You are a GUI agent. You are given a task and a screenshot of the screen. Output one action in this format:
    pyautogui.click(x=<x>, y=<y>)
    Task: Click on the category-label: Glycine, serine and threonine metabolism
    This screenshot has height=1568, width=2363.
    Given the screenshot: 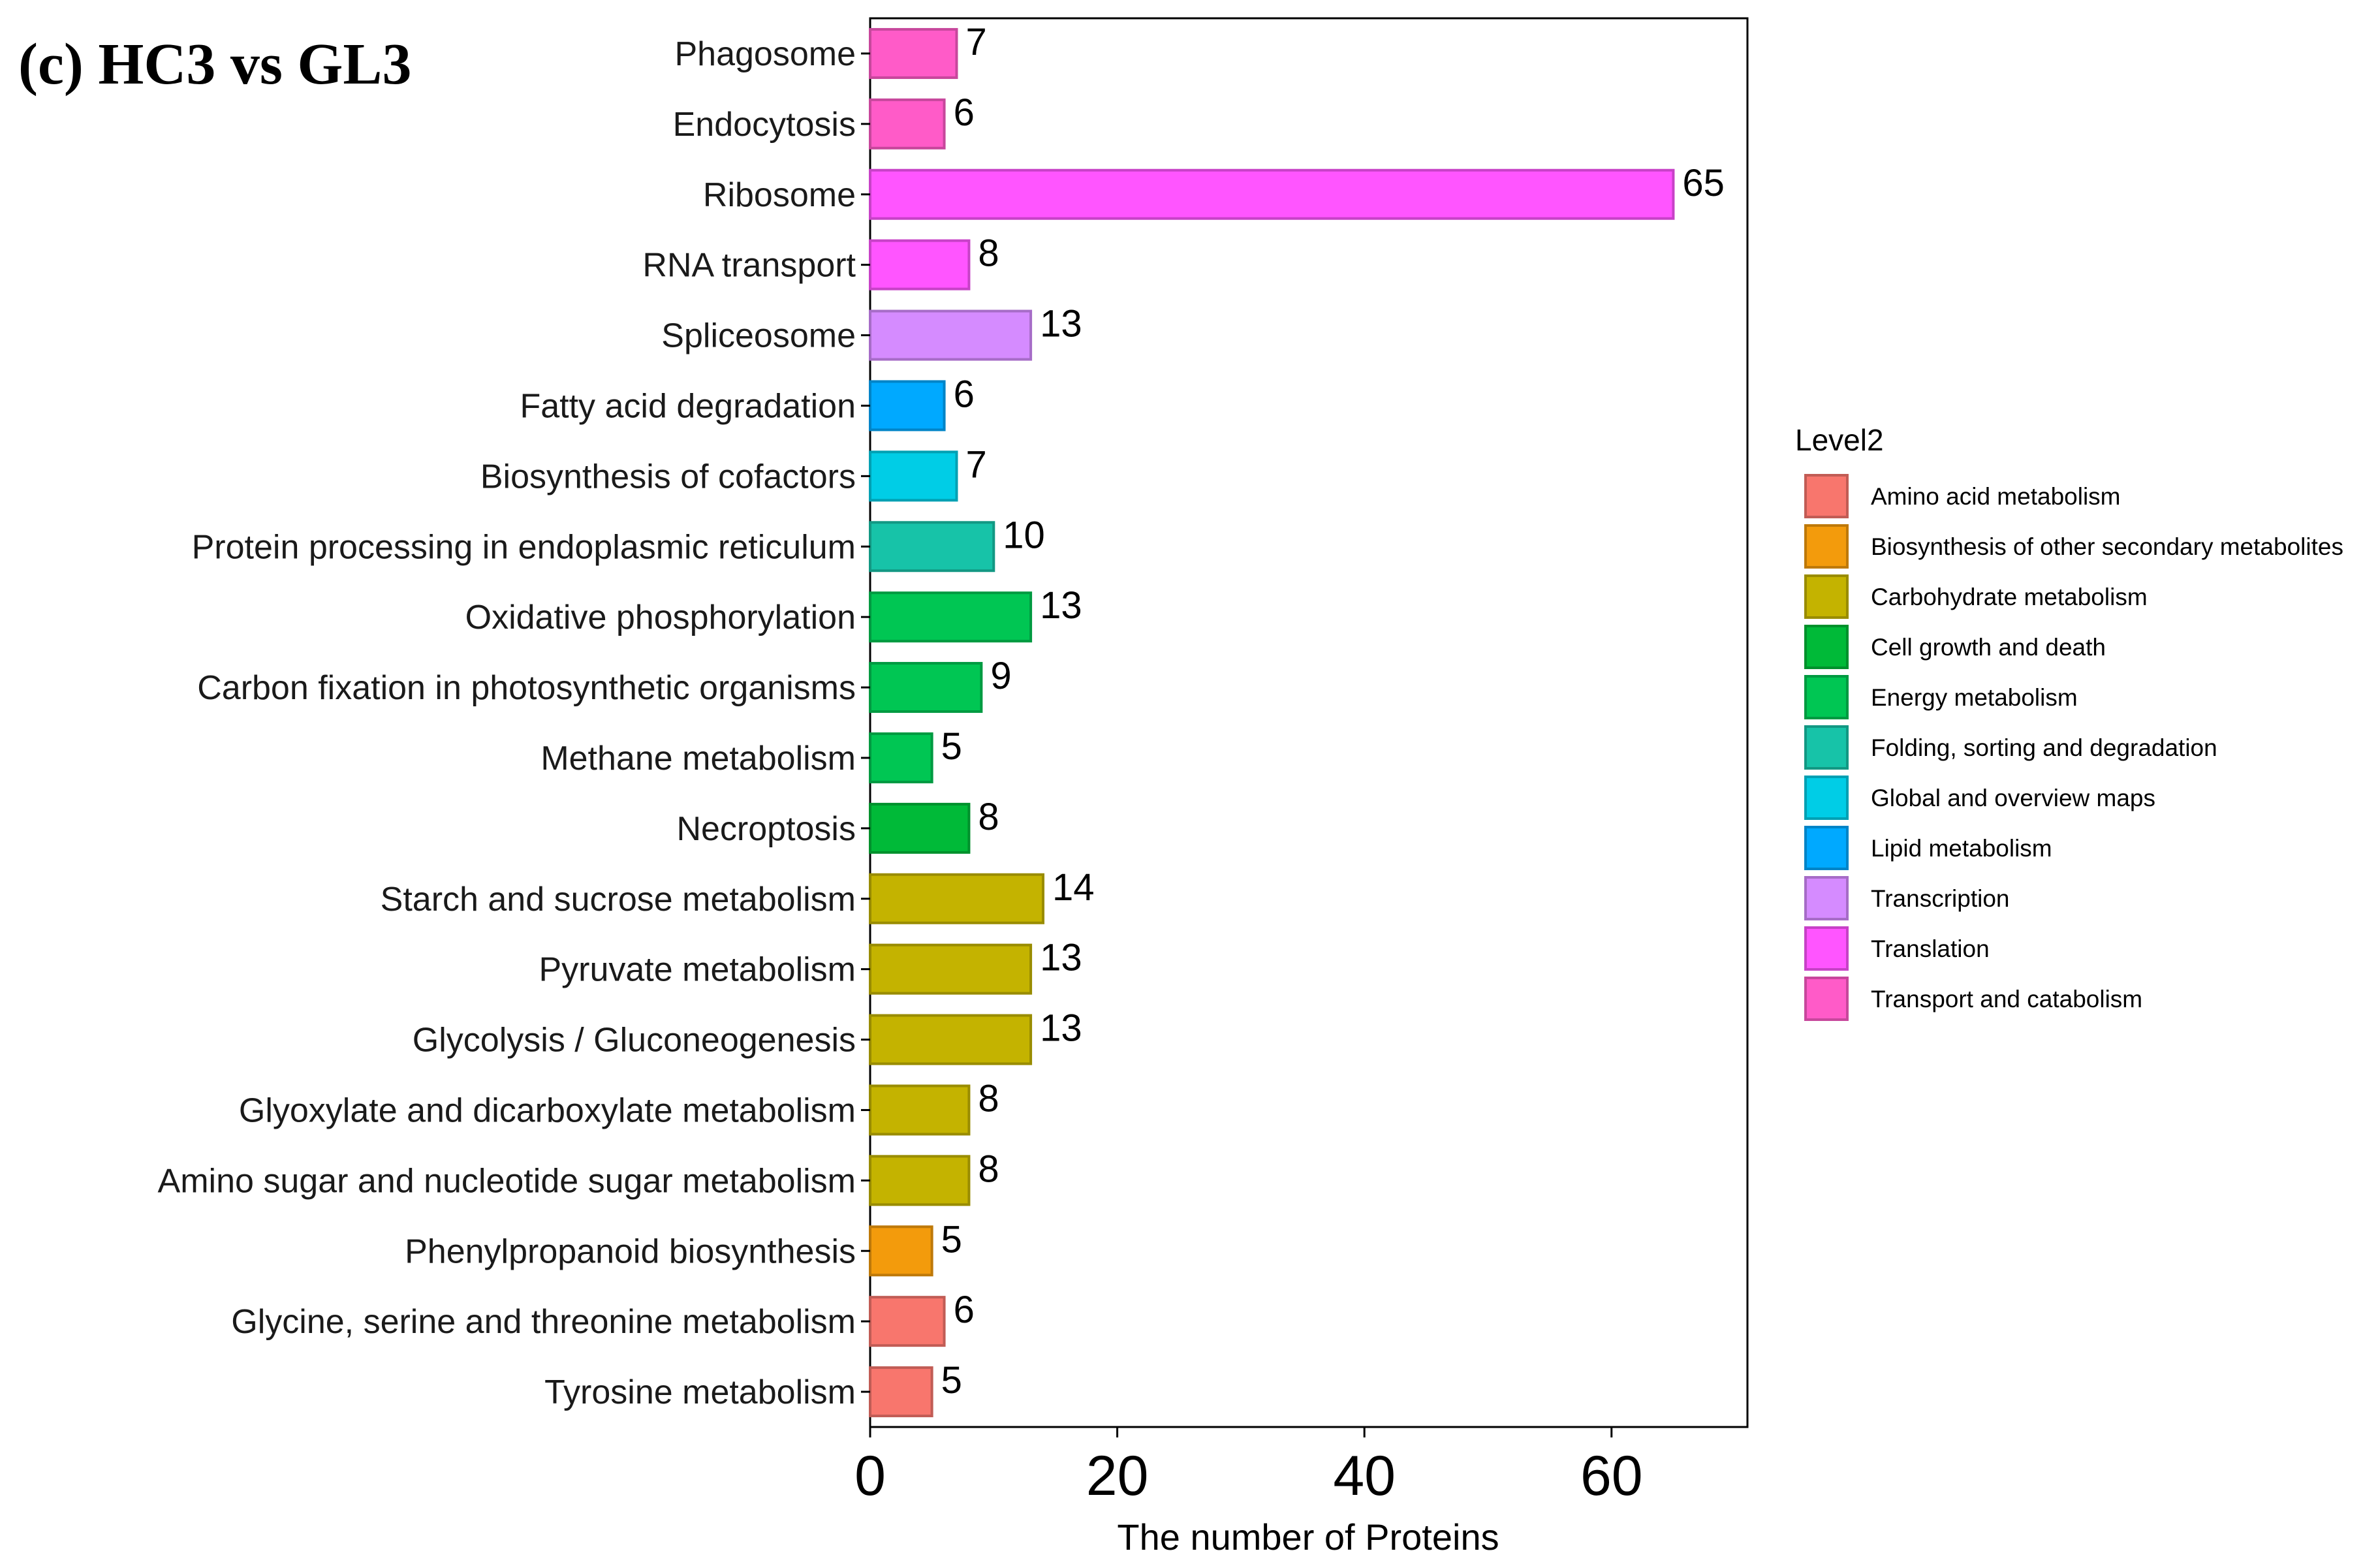 What is the action you would take?
    pyautogui.click(x=543, y=1322)
    